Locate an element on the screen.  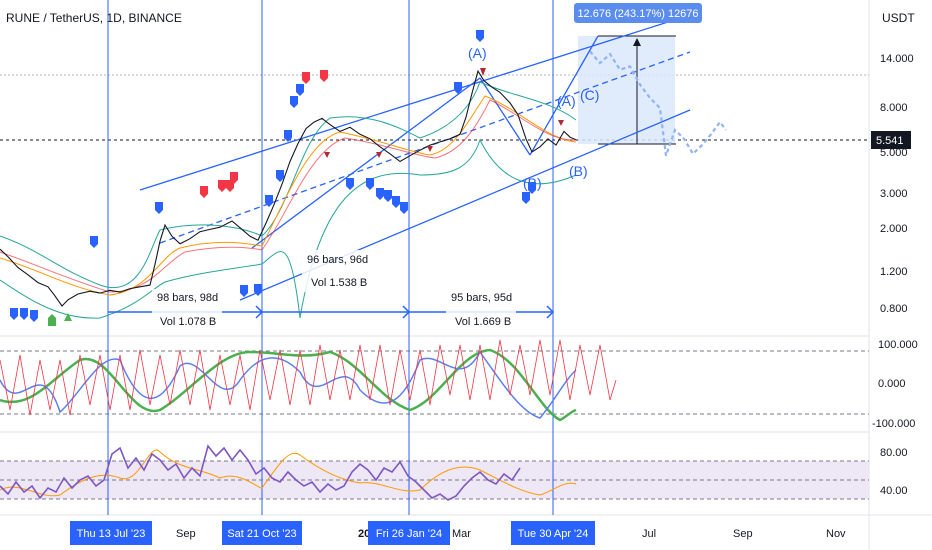
osc-axis-labels: 100.000 0.000 -100.000 is located at coordinates (895, 384).